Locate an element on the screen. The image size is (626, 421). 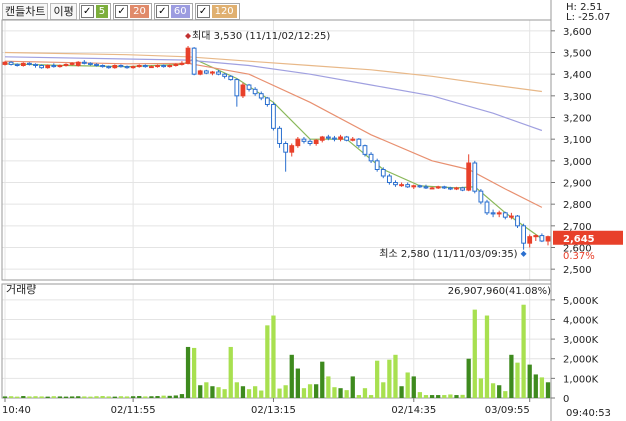
price-tick-label: 3,500 is located at coordinates (577, 54).